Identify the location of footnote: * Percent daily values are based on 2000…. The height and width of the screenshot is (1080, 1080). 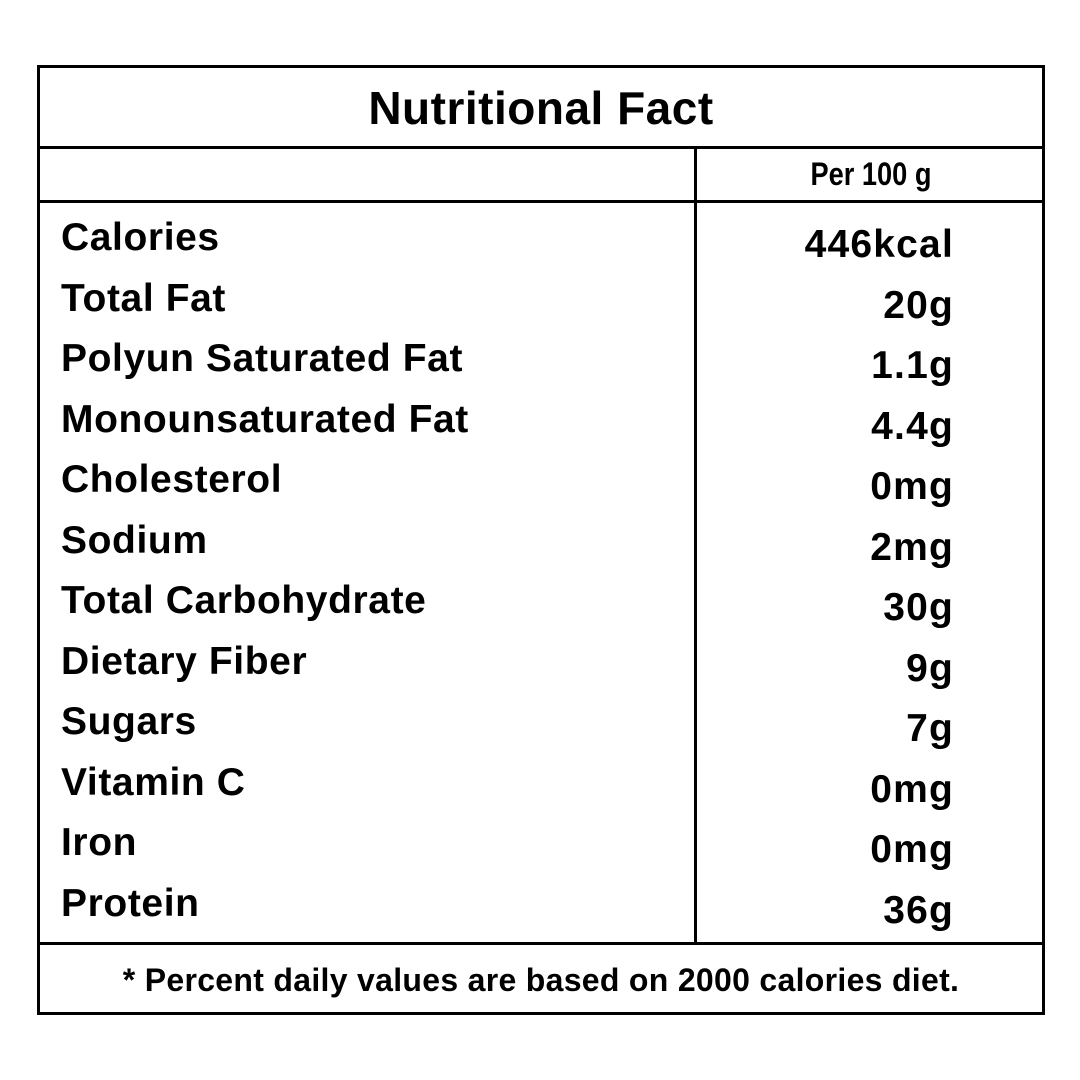
(541, 979).